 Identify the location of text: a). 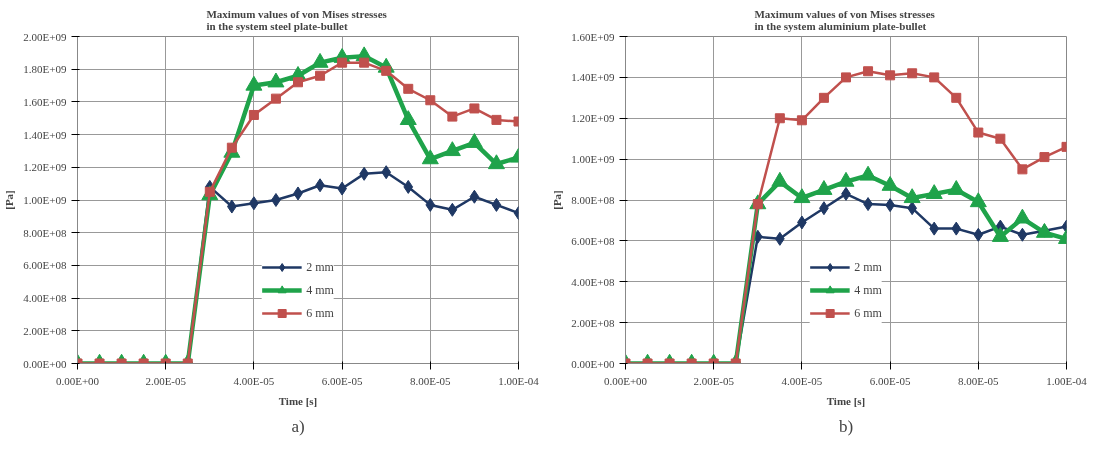
(298, 426).